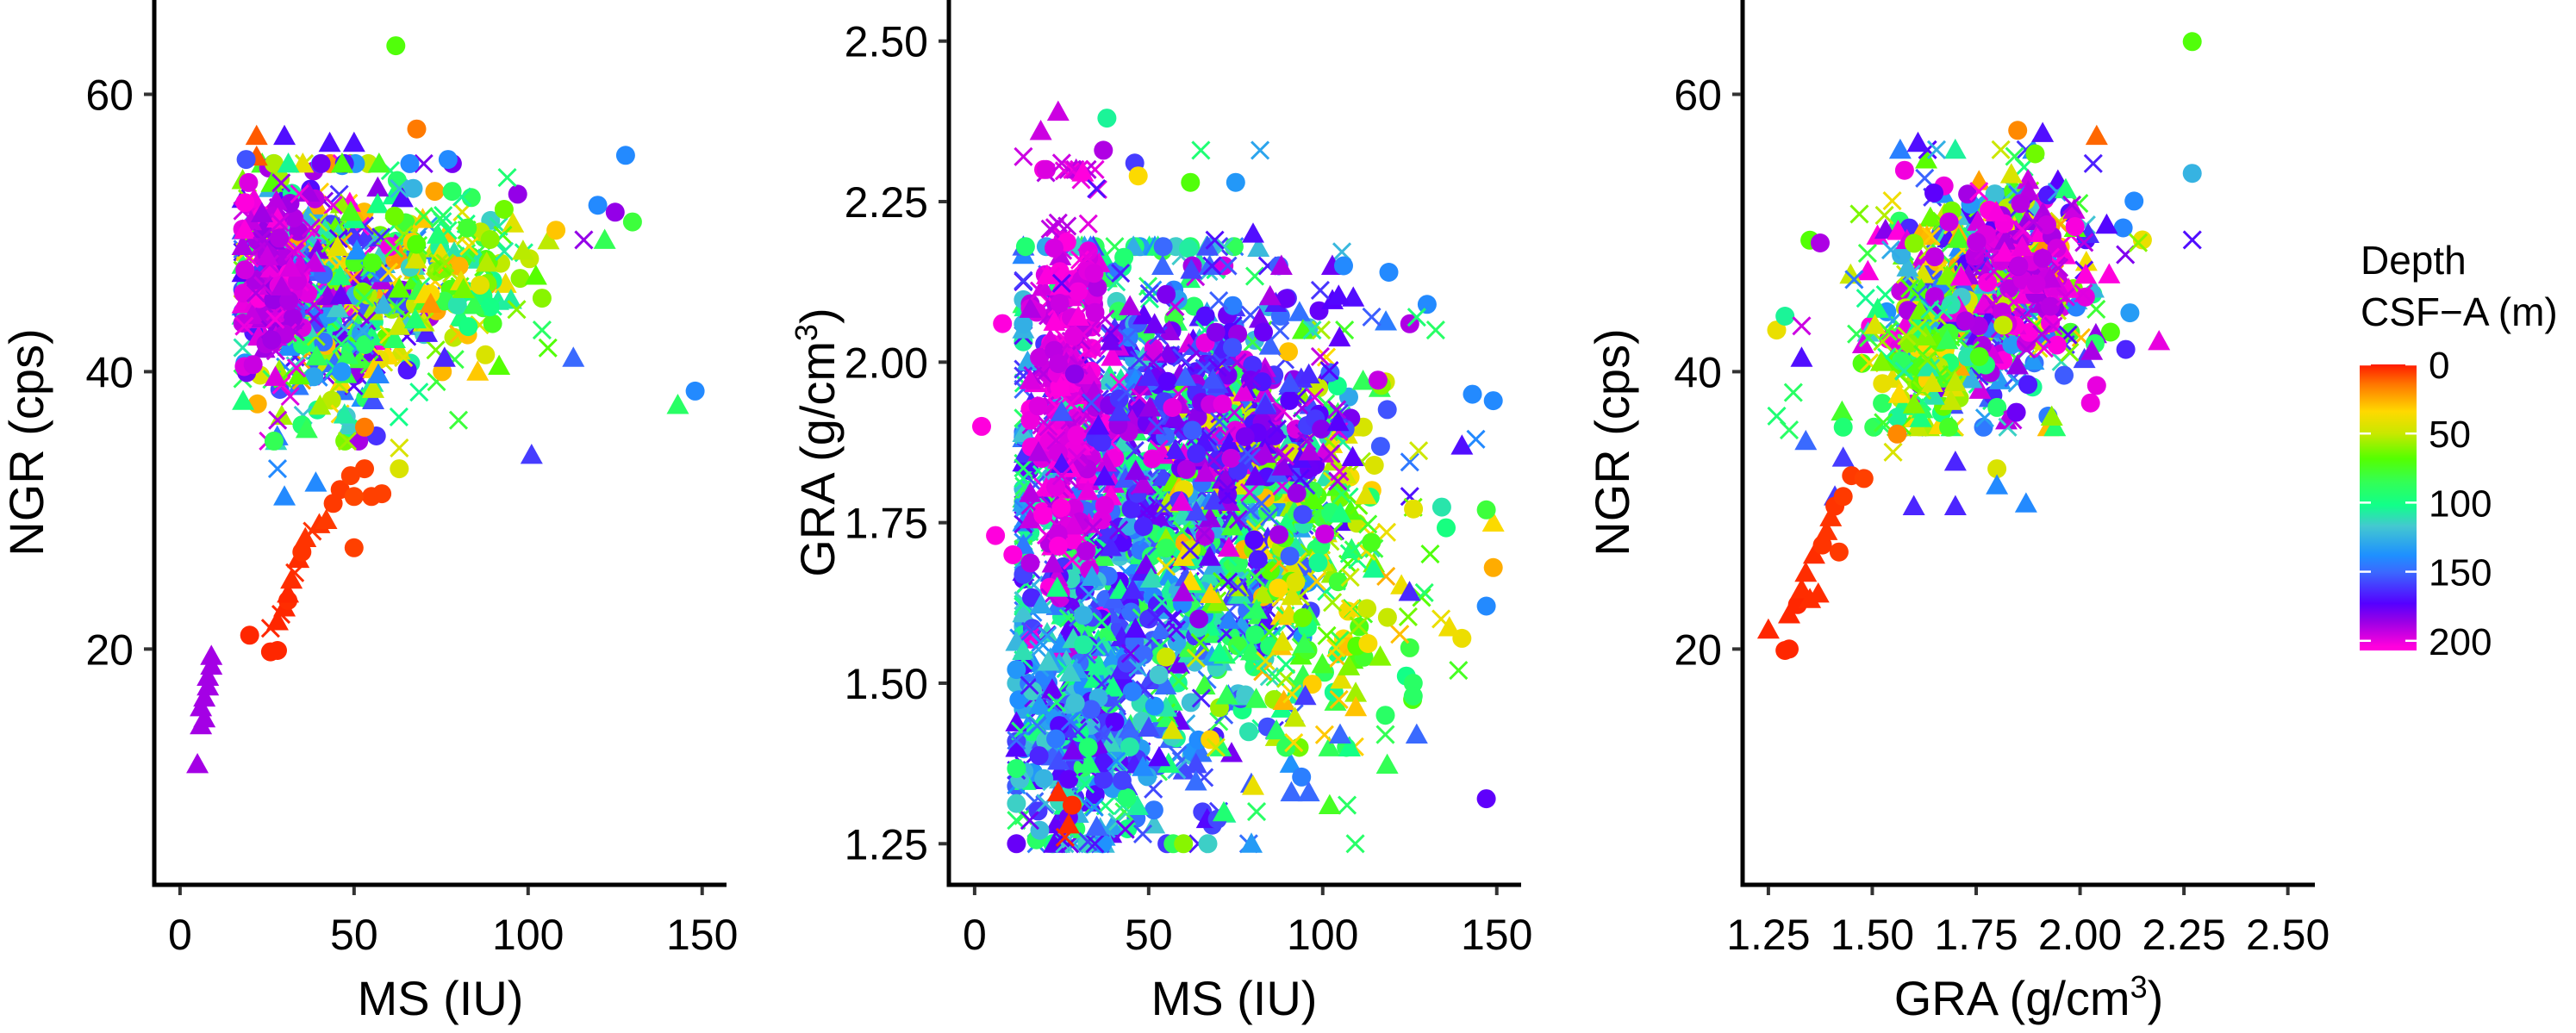  What do you see at coordinates (26, 442) in the screenshot?
I see `y-axis-title: NGR (cps)` at bounding box center [26, 442].